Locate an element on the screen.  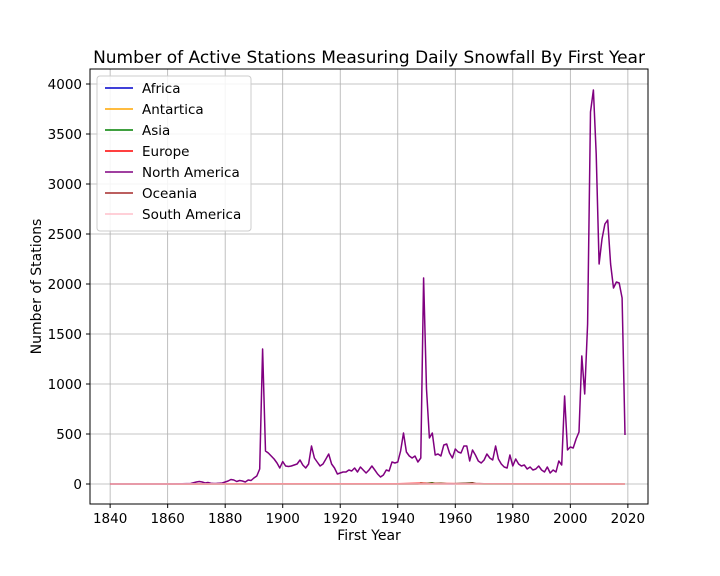
y-tick-label: 1000 is located at coordinates (65, 385).